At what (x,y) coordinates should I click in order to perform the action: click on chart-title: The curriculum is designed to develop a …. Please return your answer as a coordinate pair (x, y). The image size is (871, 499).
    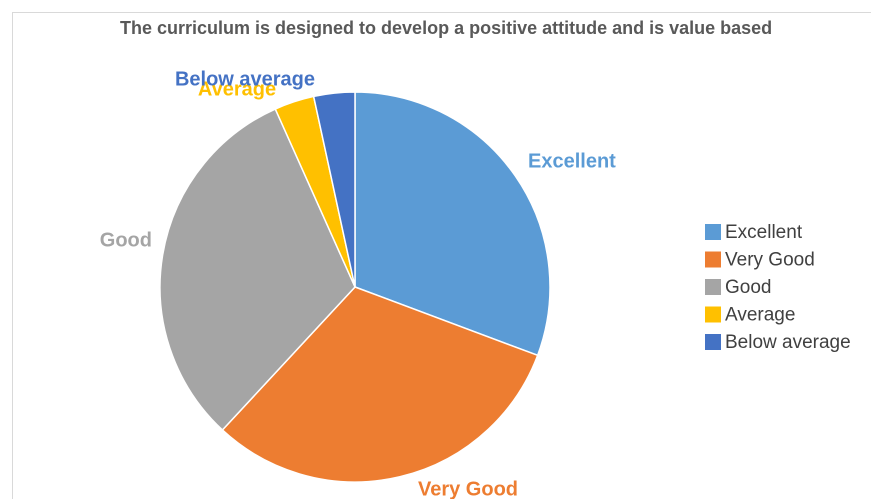
    Looking at the image, I should click on (446, 28).